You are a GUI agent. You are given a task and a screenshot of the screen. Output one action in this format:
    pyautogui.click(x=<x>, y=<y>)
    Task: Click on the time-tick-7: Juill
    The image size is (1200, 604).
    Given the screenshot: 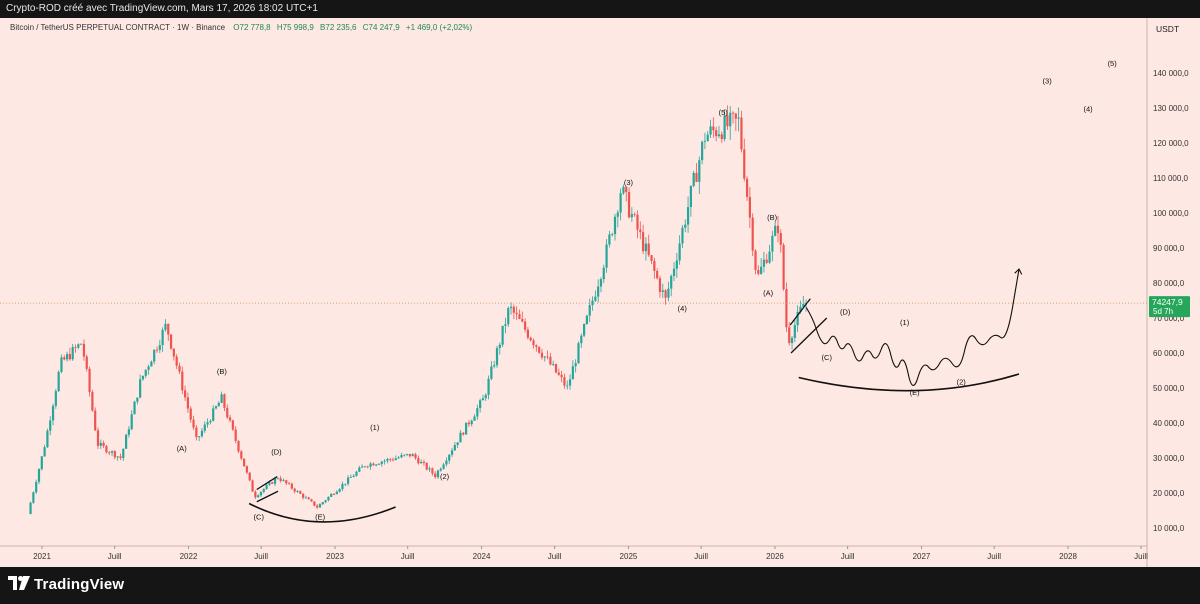 What is the action you would take?
    pyautogui.click(x=555, y=556)
    